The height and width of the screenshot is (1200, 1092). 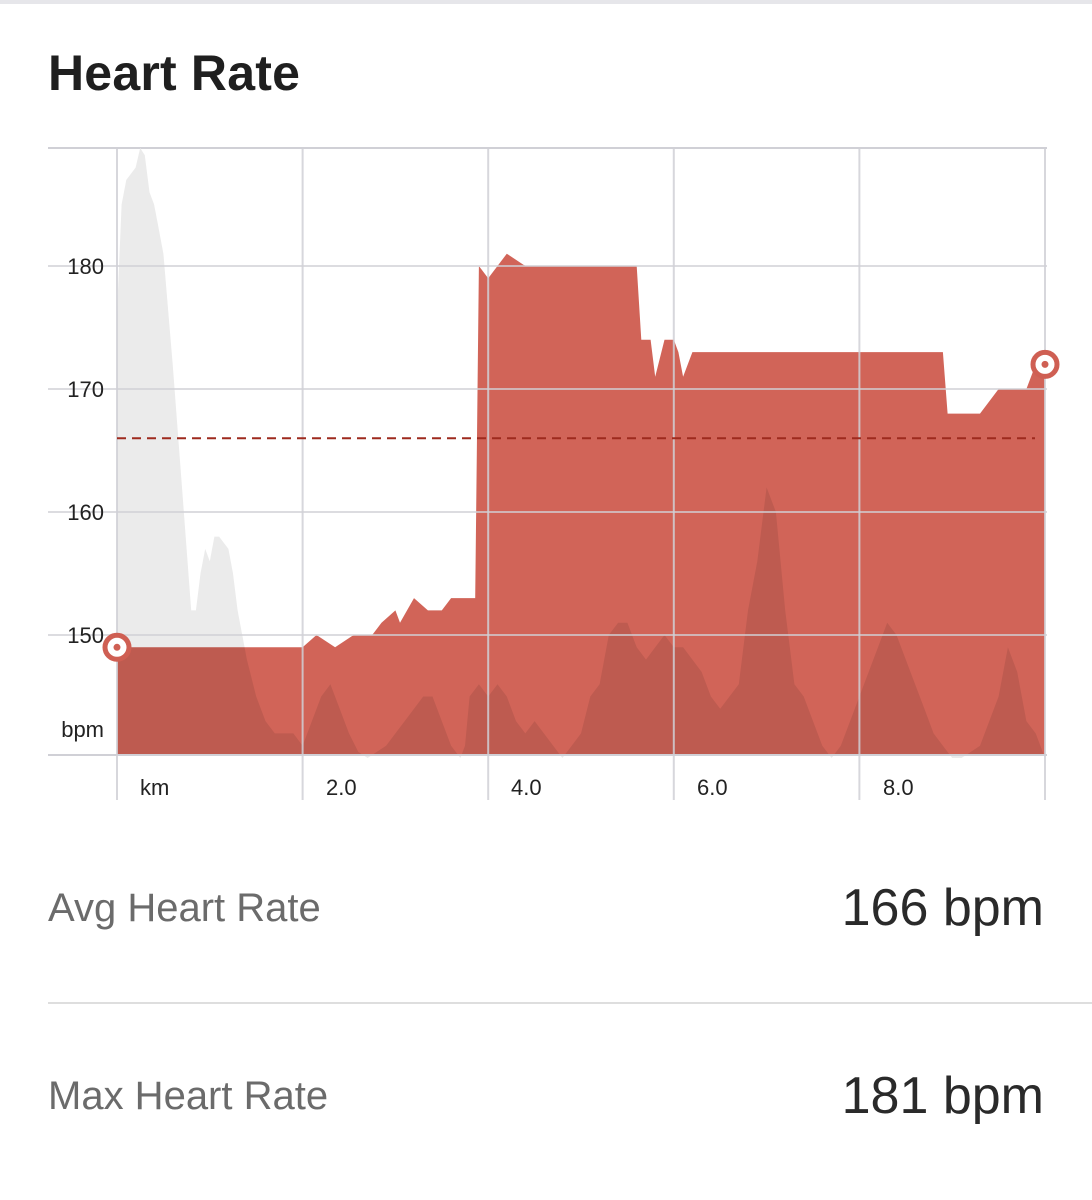 I want to click on y-tick-label-170: 170, so click(x=85, y=389).